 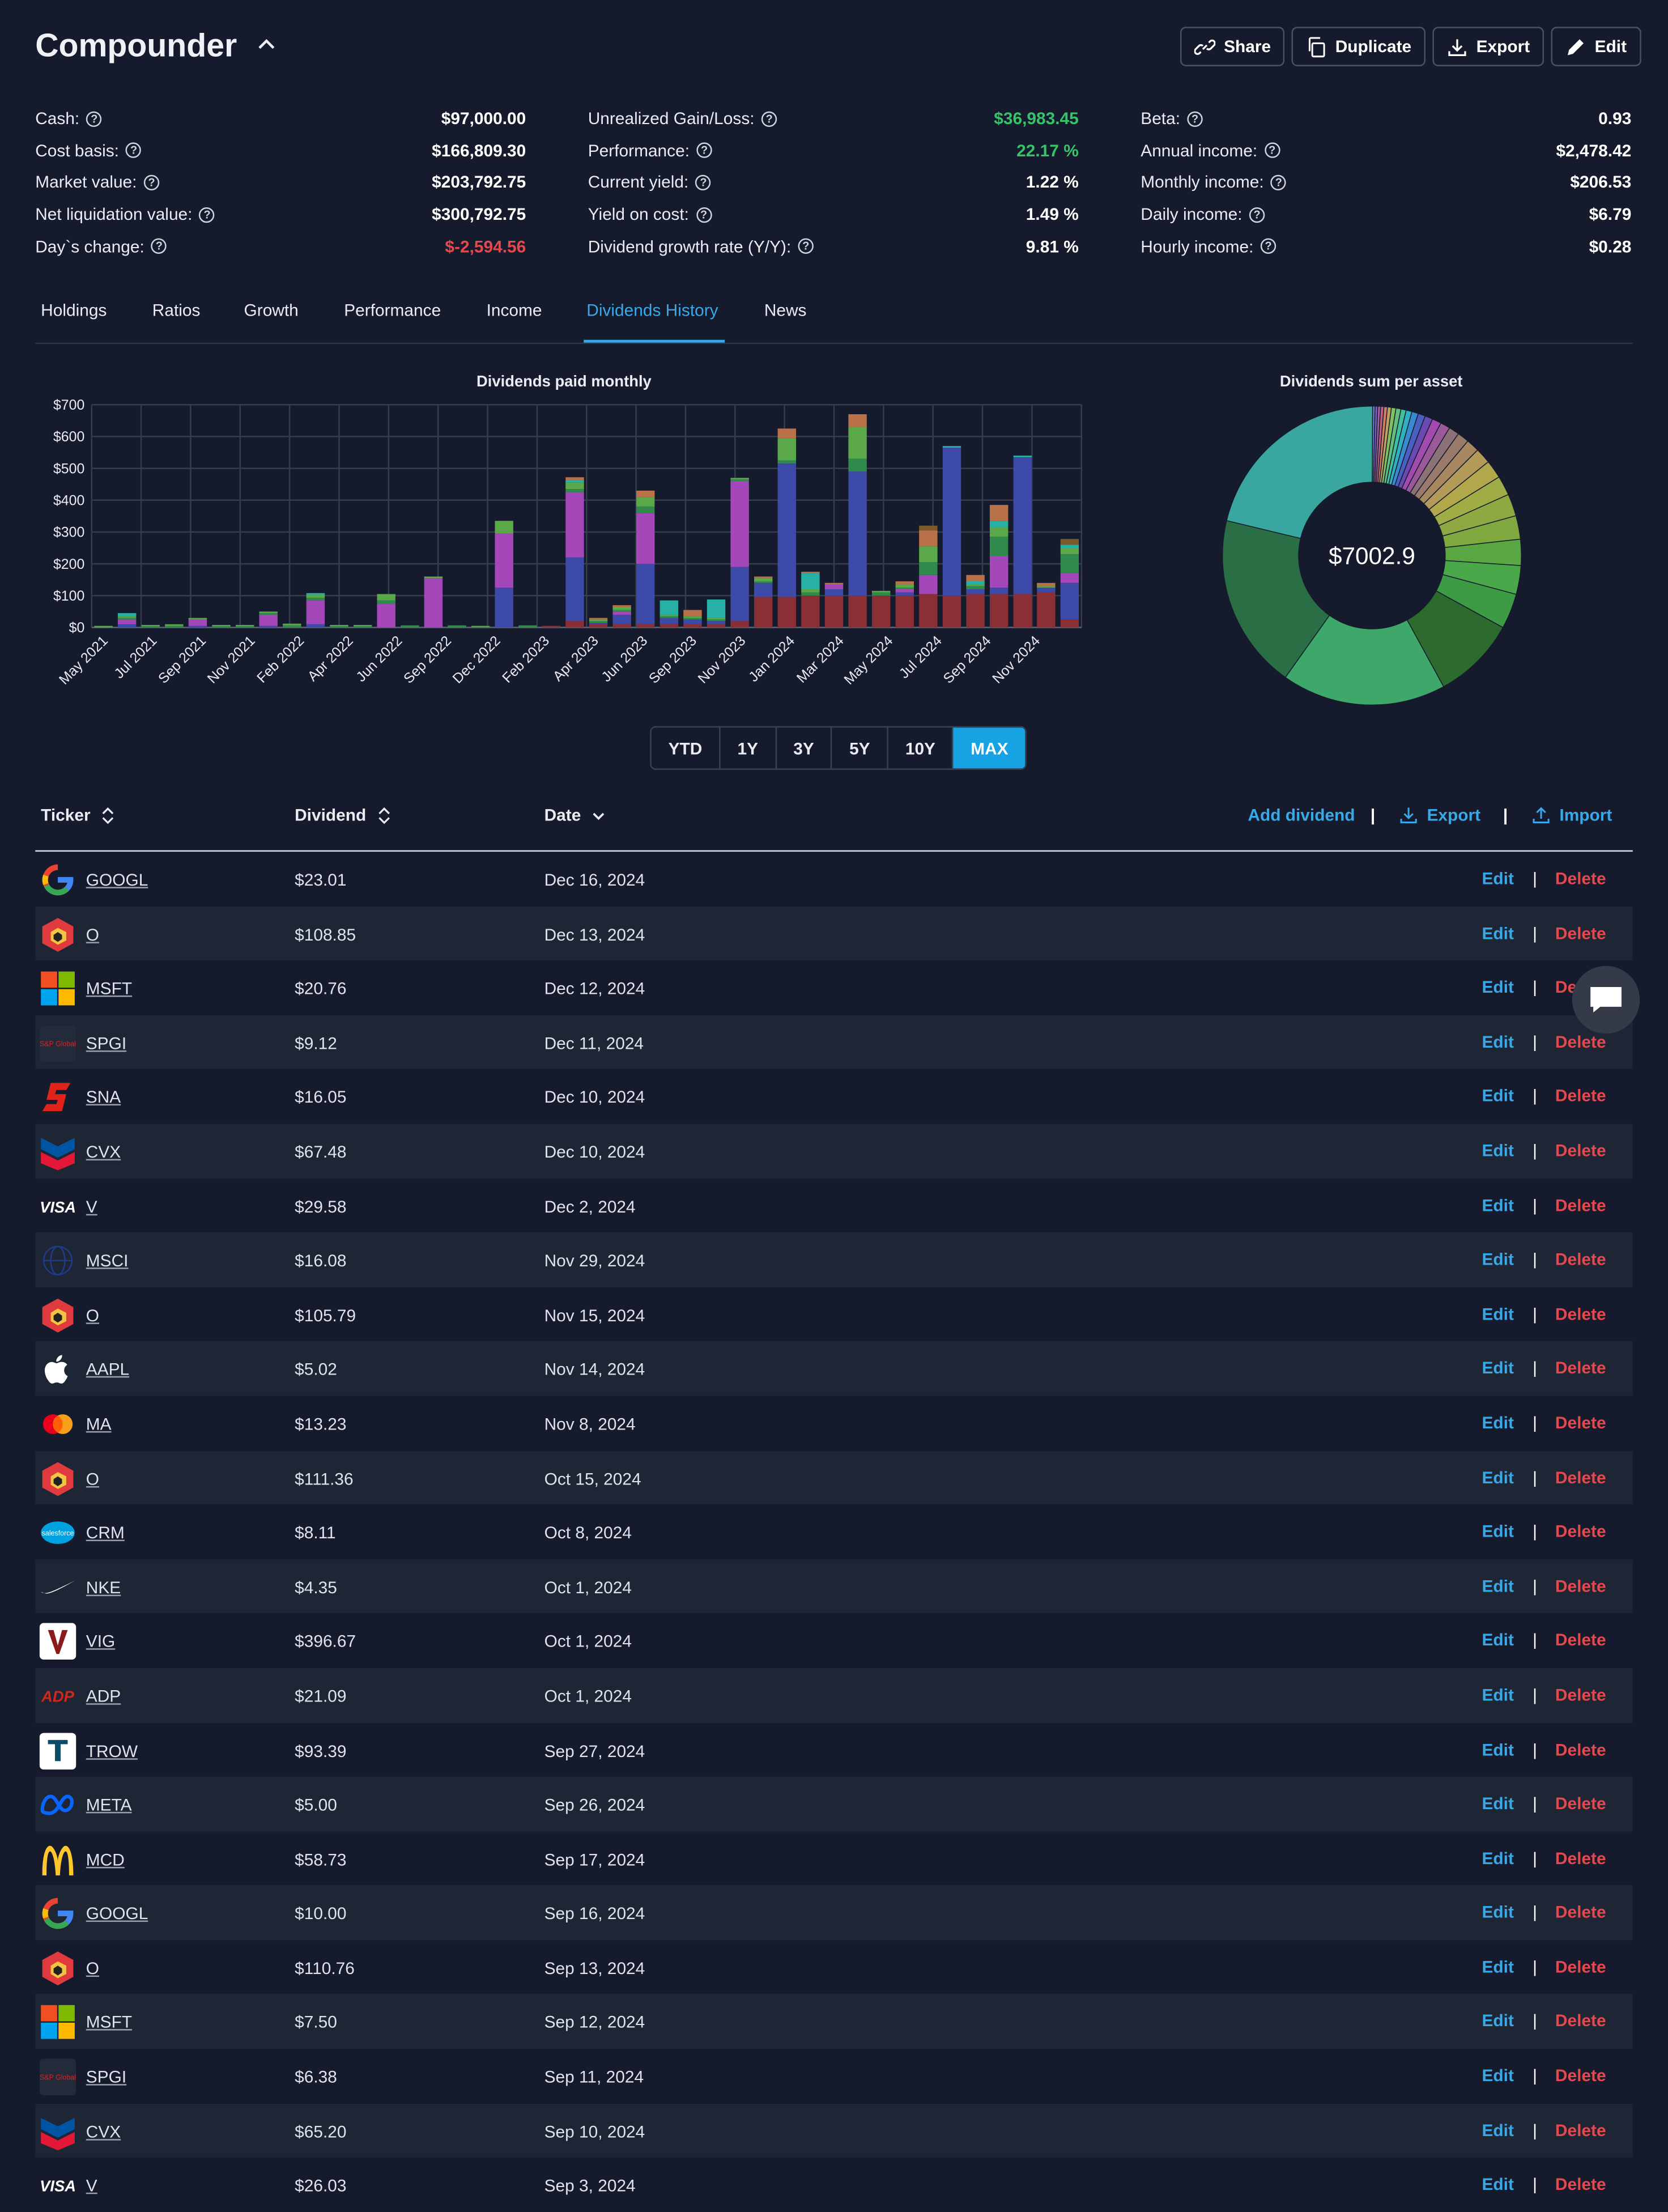 What do you see at coordinates (749, 748) in the screenshot?
I see `range-button-1y: 1Y` at bounding box center [749, 748].